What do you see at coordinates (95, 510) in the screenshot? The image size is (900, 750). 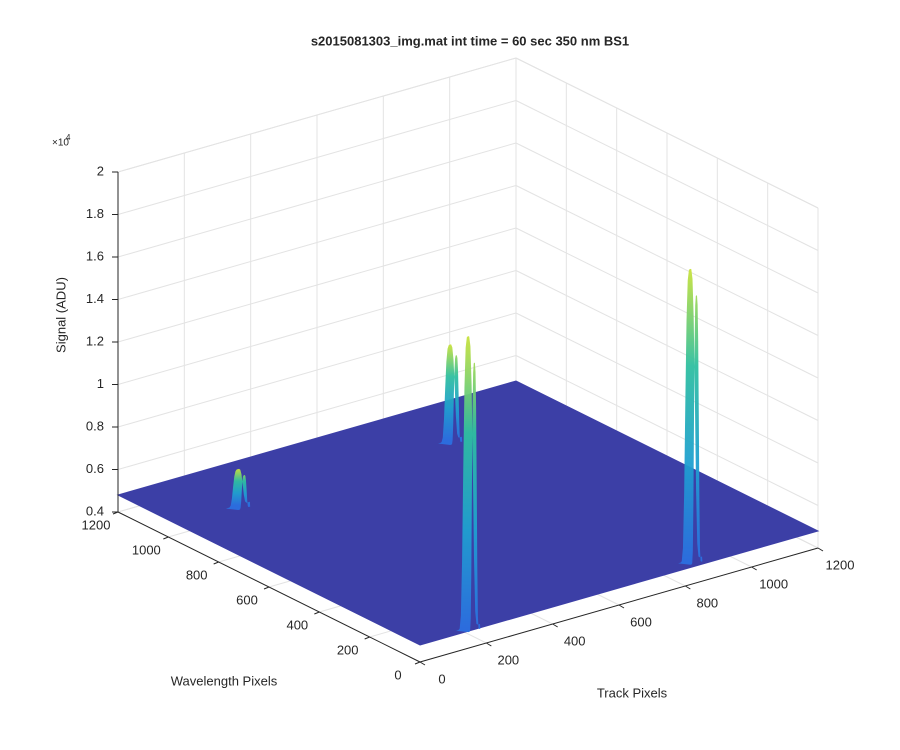 I see `z-tick-label: 0.4` at bounding box center [95, 510].